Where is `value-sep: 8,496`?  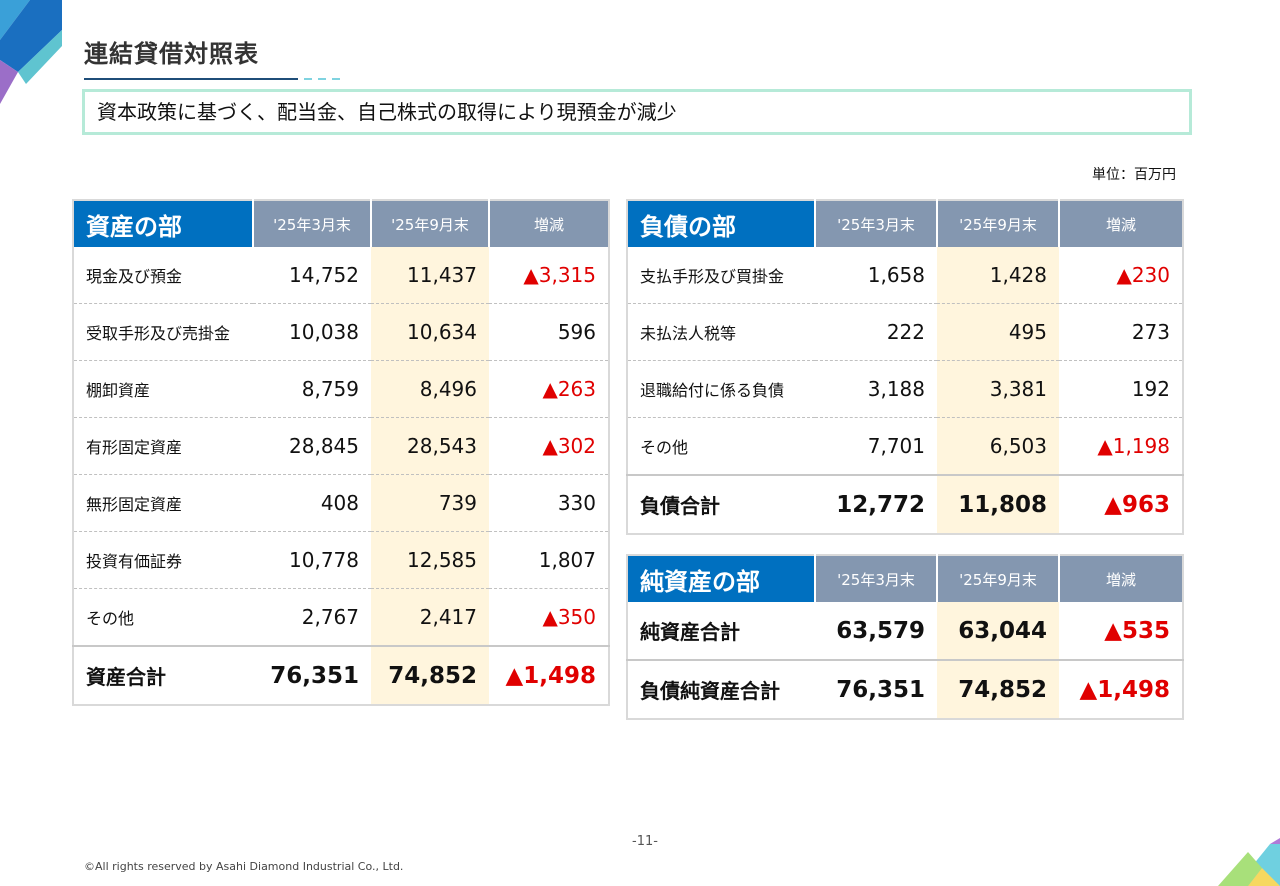 value-sep: 8,496 is located at coordinates (430, 389).